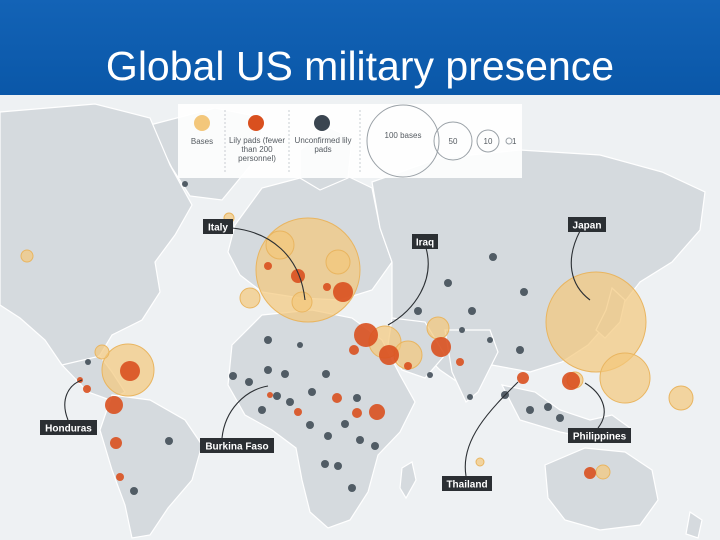 This screenshot has height=540, width=720. What do you see at coordinates (323, 145) in the screenshot?
I see `legend-label-unconfirmed-wrap: Unconfirmed lily pads` at bounding box center [323, 145].